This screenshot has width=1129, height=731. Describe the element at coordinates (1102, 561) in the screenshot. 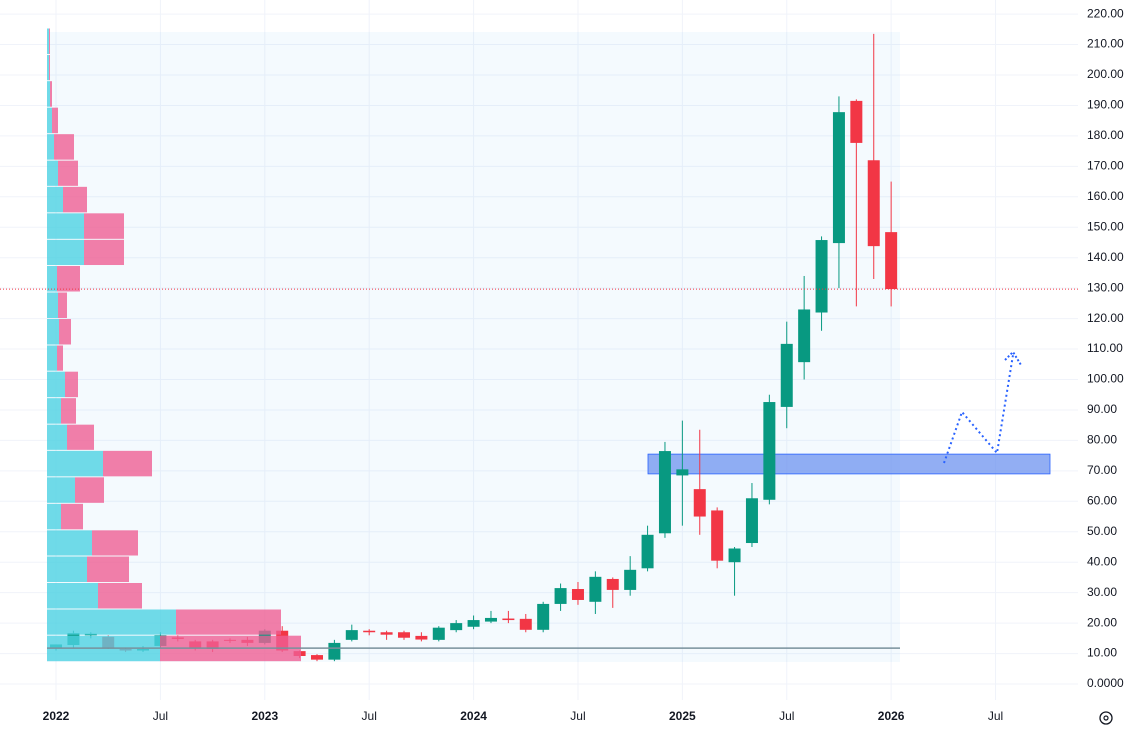

I see `y-tick-label: 40.00` at that location.